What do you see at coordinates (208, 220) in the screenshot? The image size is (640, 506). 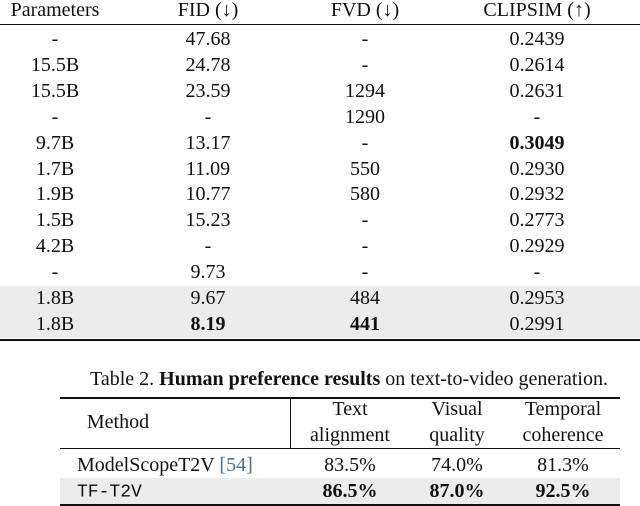 I see `cell: 15.23` at bounding box center [208, 220].